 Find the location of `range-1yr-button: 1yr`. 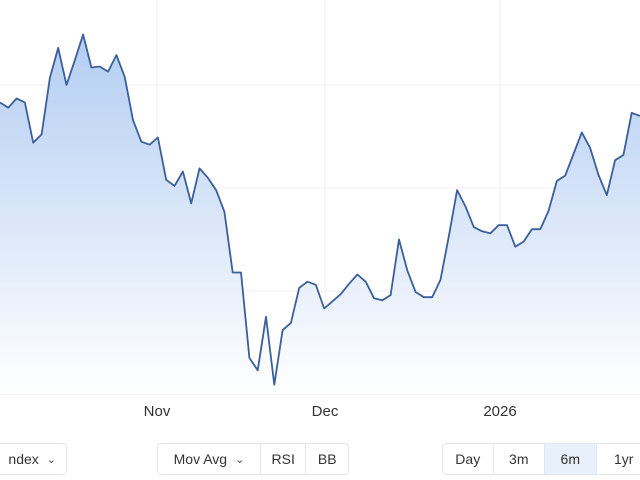

range-1yr-button: 1yr is located at coordinates (624, 459).